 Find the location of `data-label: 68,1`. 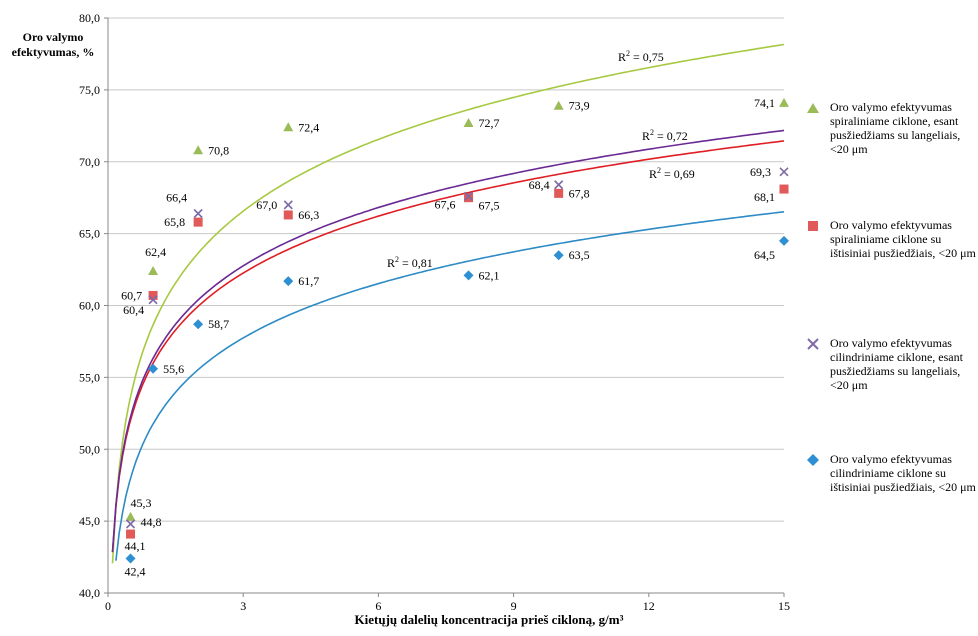

data-label: 68,1 is located at coordinates (764, 197).